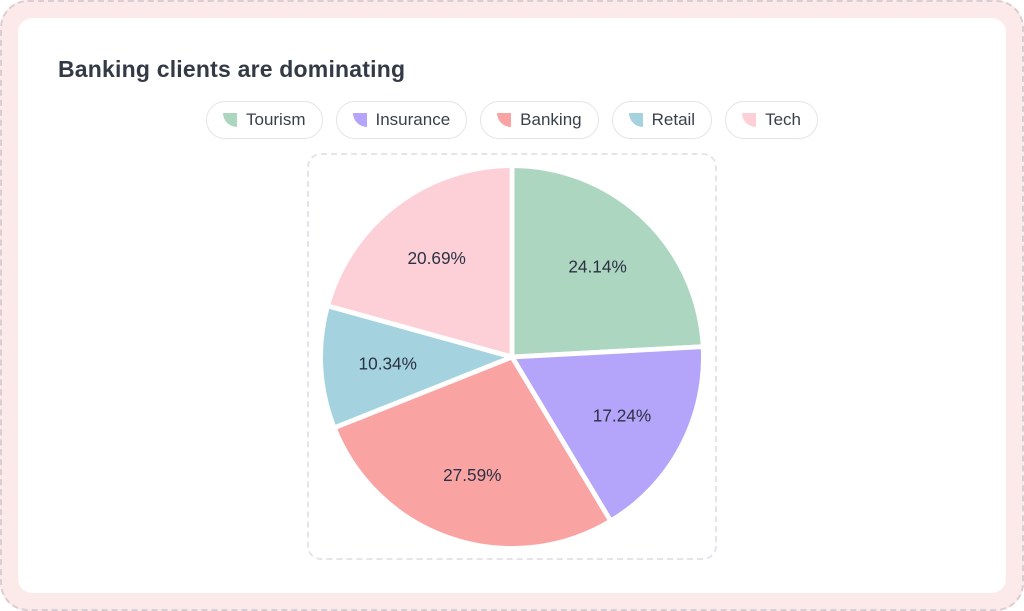 The height and width of the screenshot is (611, 1024). I want to click on legend-label: Banking, so click(551, 119).